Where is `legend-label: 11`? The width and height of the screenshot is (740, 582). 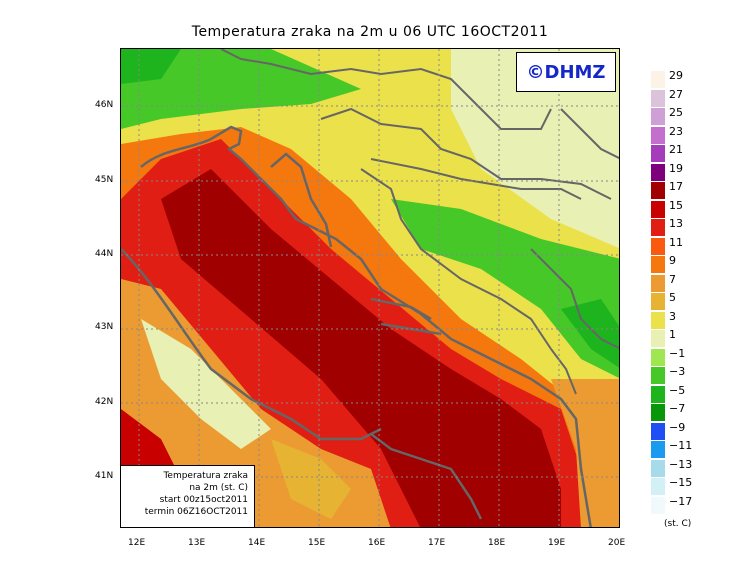
legend-label: 11 is located at coordinates (676, 242).